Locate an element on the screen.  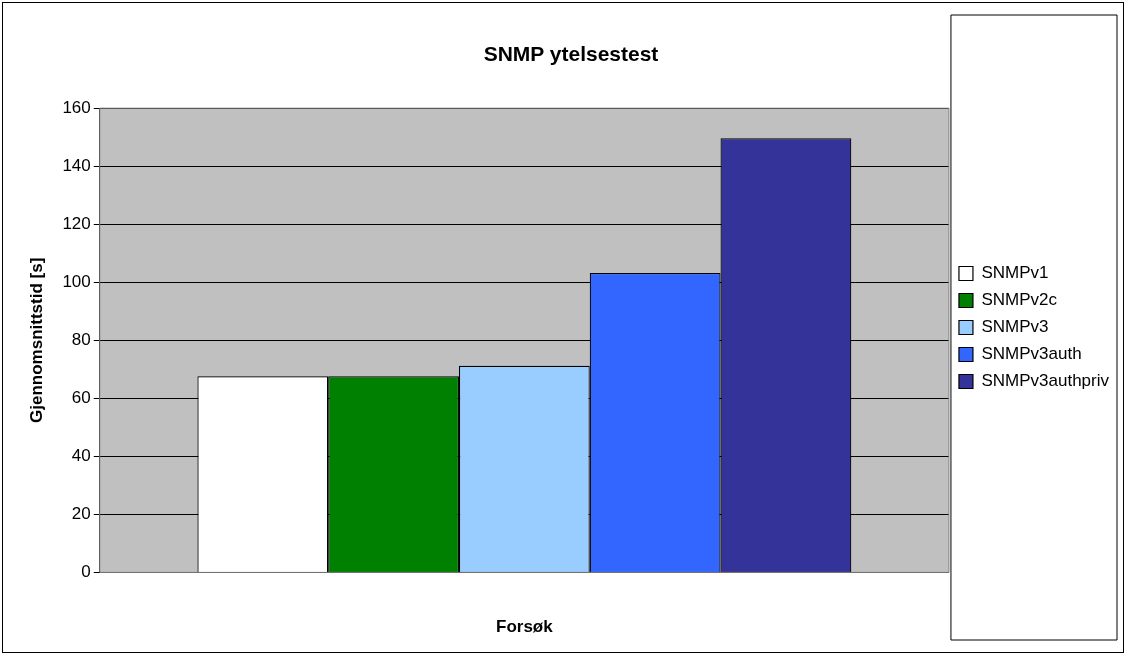
legend-label: SNMPv3 is located at coordinates (1015, 327).